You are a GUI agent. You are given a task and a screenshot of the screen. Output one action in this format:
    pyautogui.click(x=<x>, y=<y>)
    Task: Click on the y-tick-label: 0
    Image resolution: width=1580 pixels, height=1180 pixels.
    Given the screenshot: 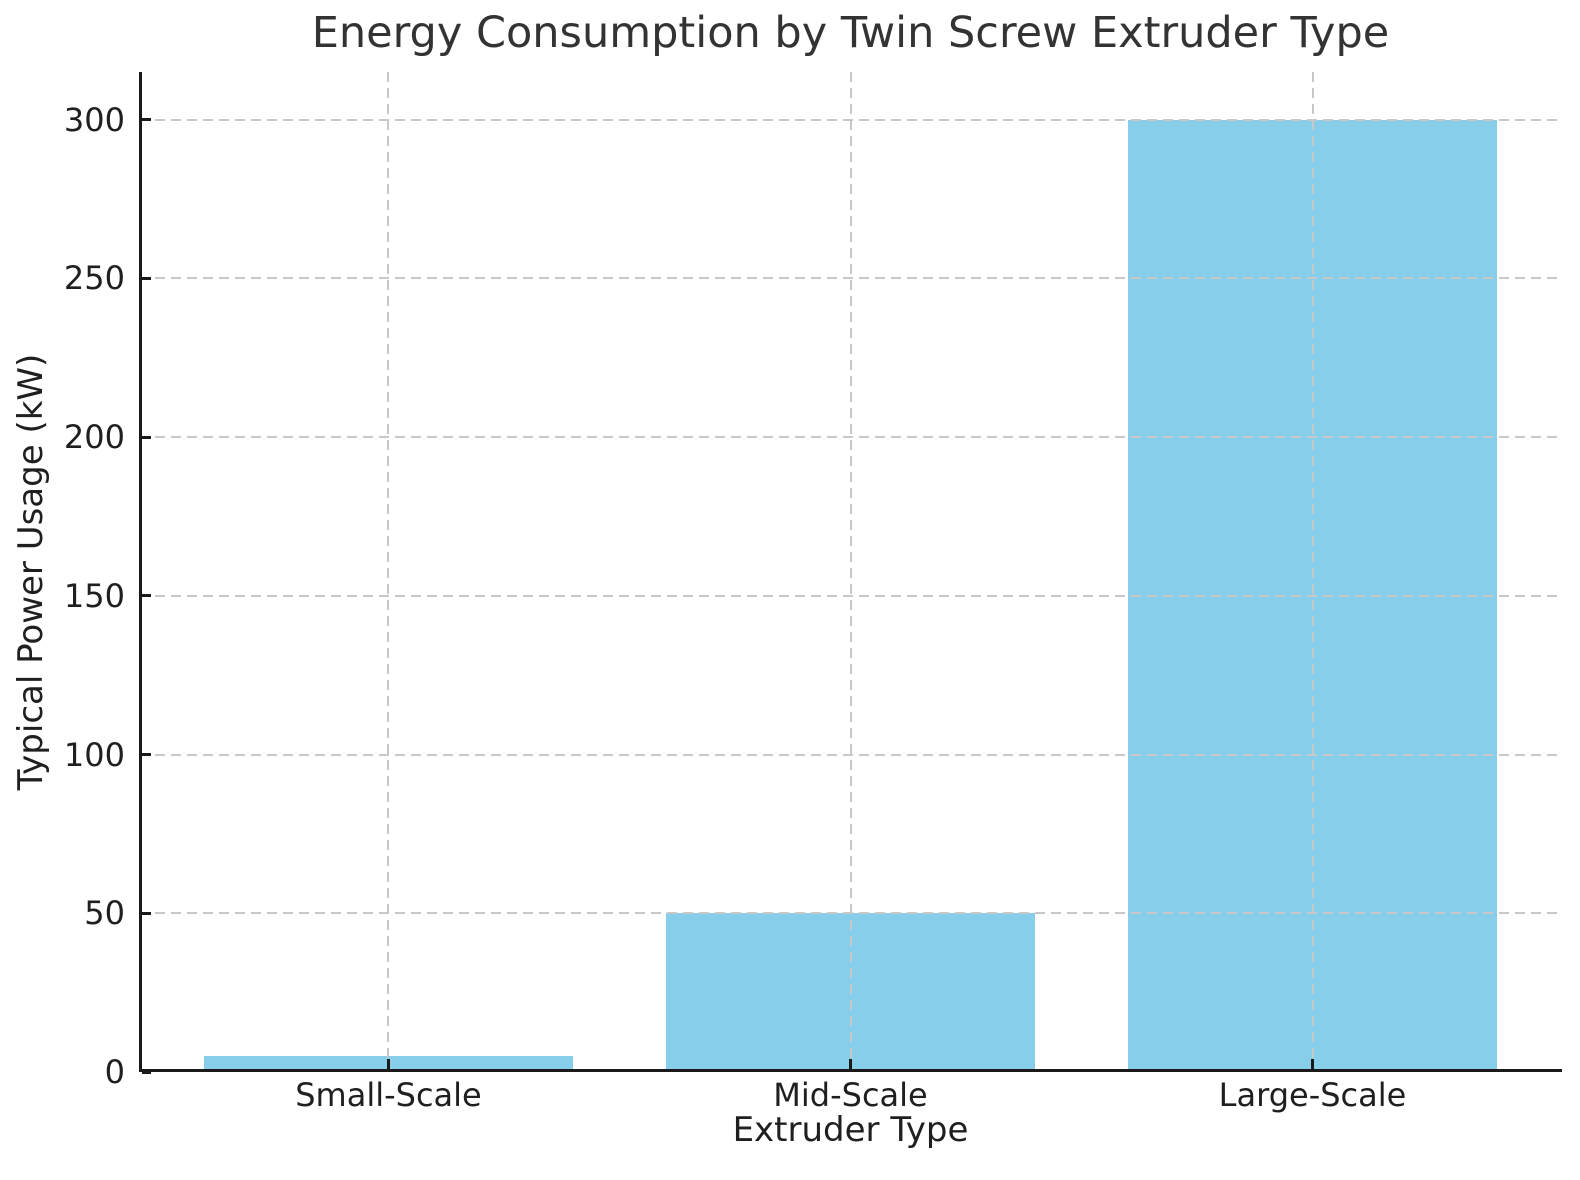 What is the action you would take?
    pyautogui.click(x=114, y=1072)
    